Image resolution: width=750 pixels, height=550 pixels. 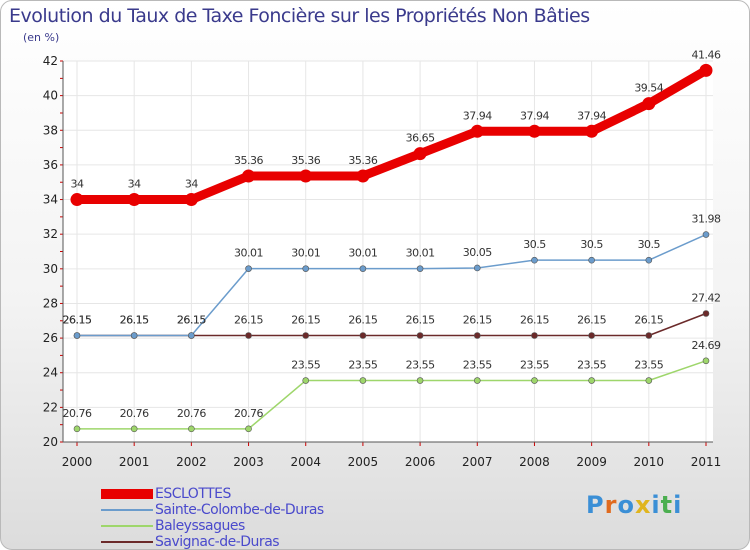 I want to click on x-tick-label: 2010, so click(x=649, y=462).